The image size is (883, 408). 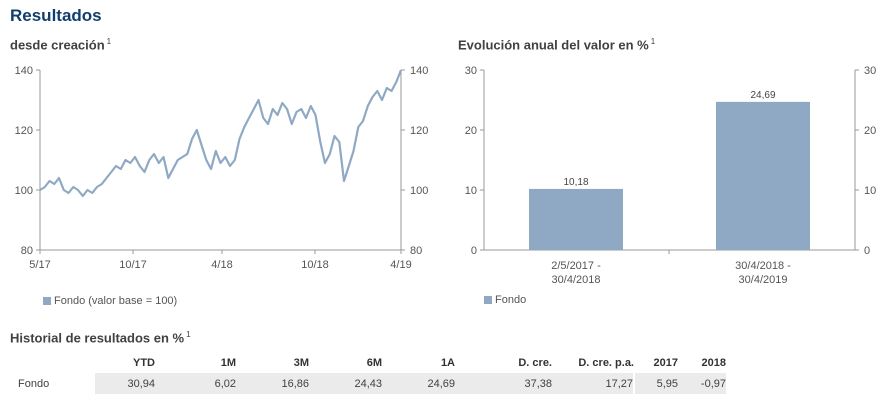 What do you see at coordinates (39, 265) in the screenshot?
I see `line-x-tick-5-17: 5/17` at bounding box center [39, 265].